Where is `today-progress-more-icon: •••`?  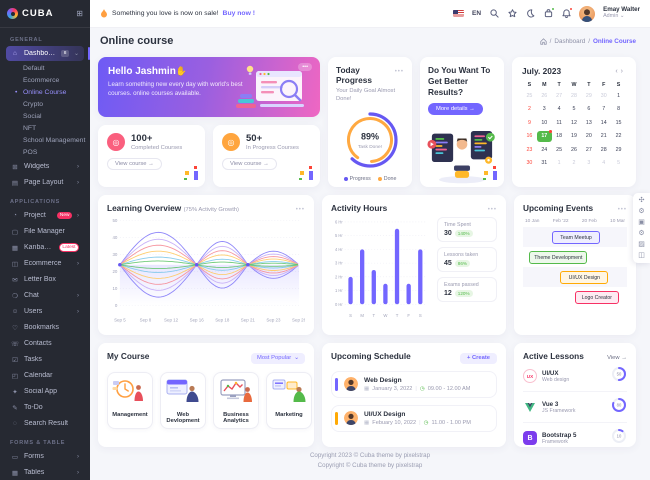 today-progress-more-icon: ••• is located at coordinates (399, 72).